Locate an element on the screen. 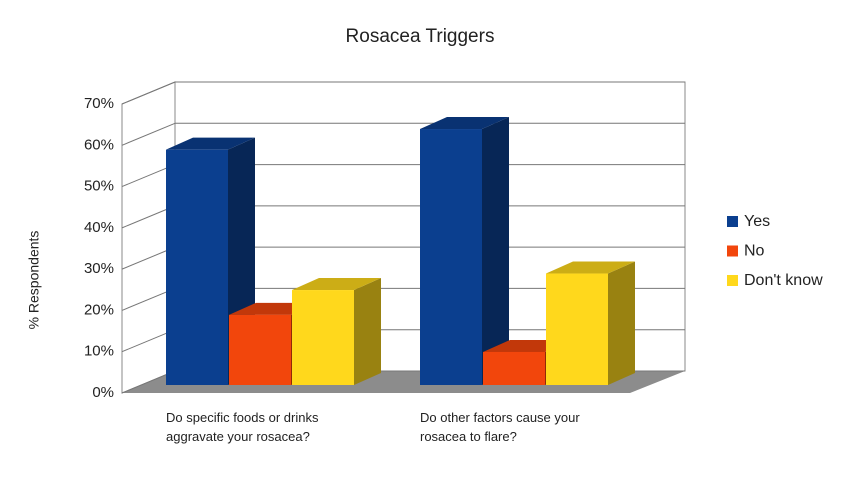 Image resolution: width=846 pixels, height=495 pixels. y-tick-label: 70% is located at coordinates (99, 103).